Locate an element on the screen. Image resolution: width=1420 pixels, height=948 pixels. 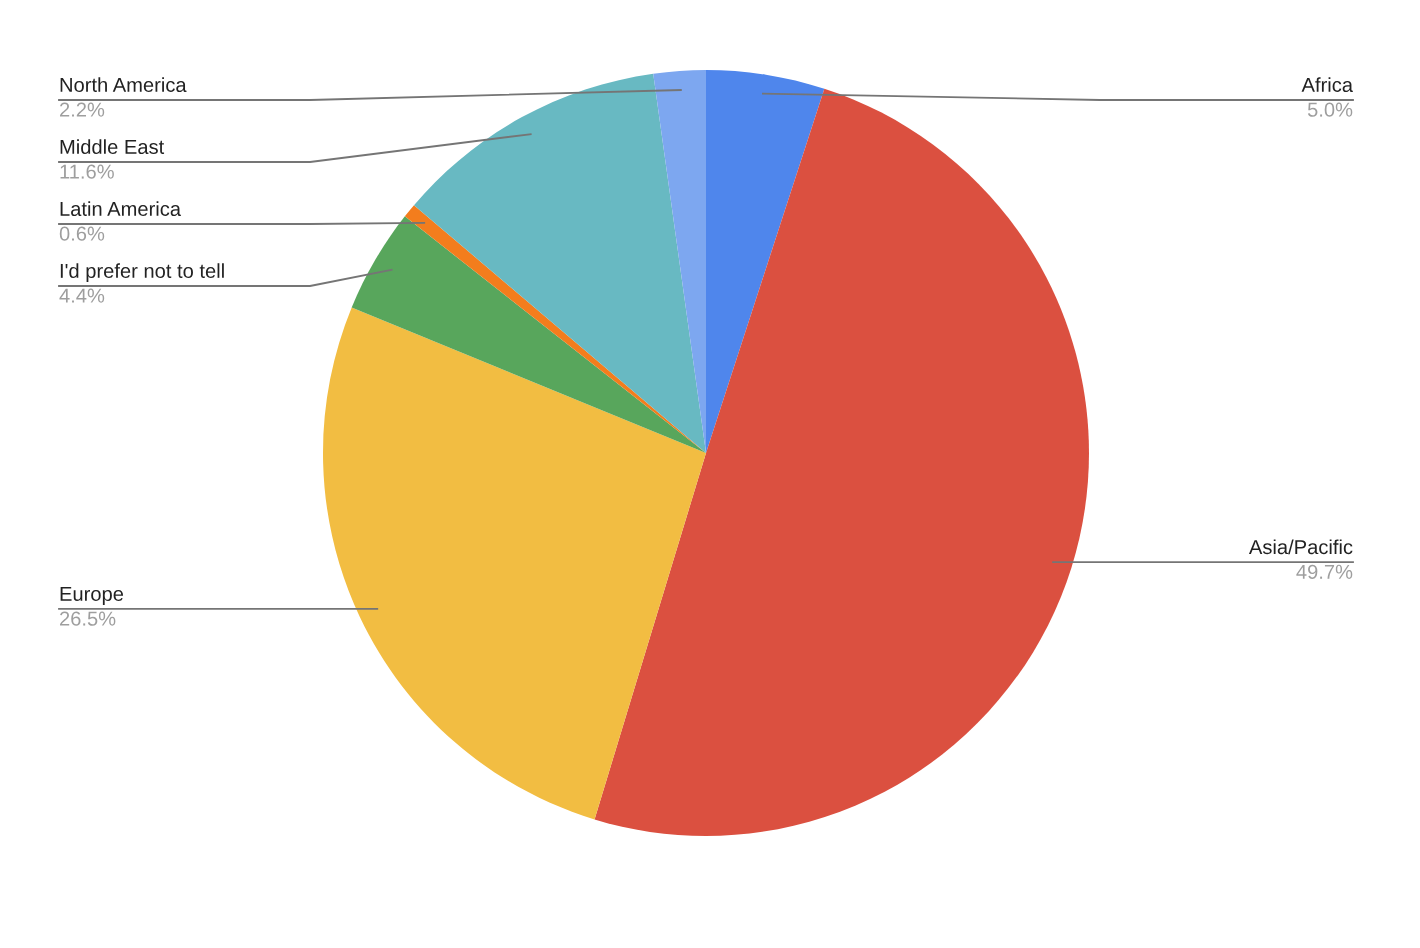
slice-label: Latin America is located at coordinates (121, 209).